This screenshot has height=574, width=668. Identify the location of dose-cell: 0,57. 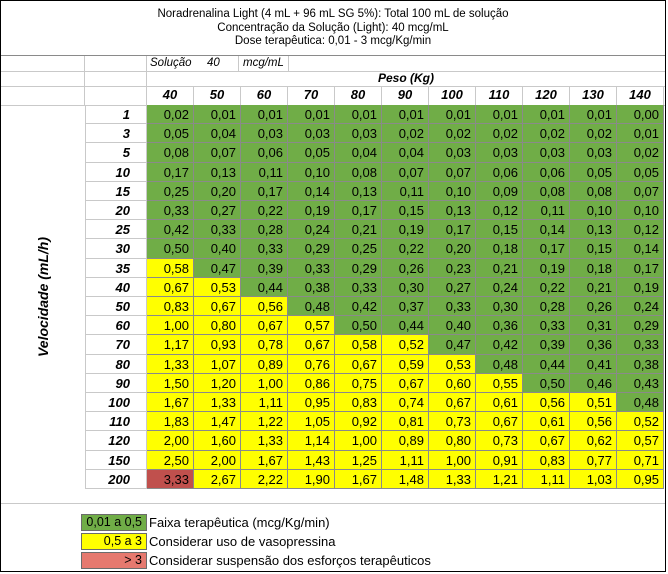
(640, 441).